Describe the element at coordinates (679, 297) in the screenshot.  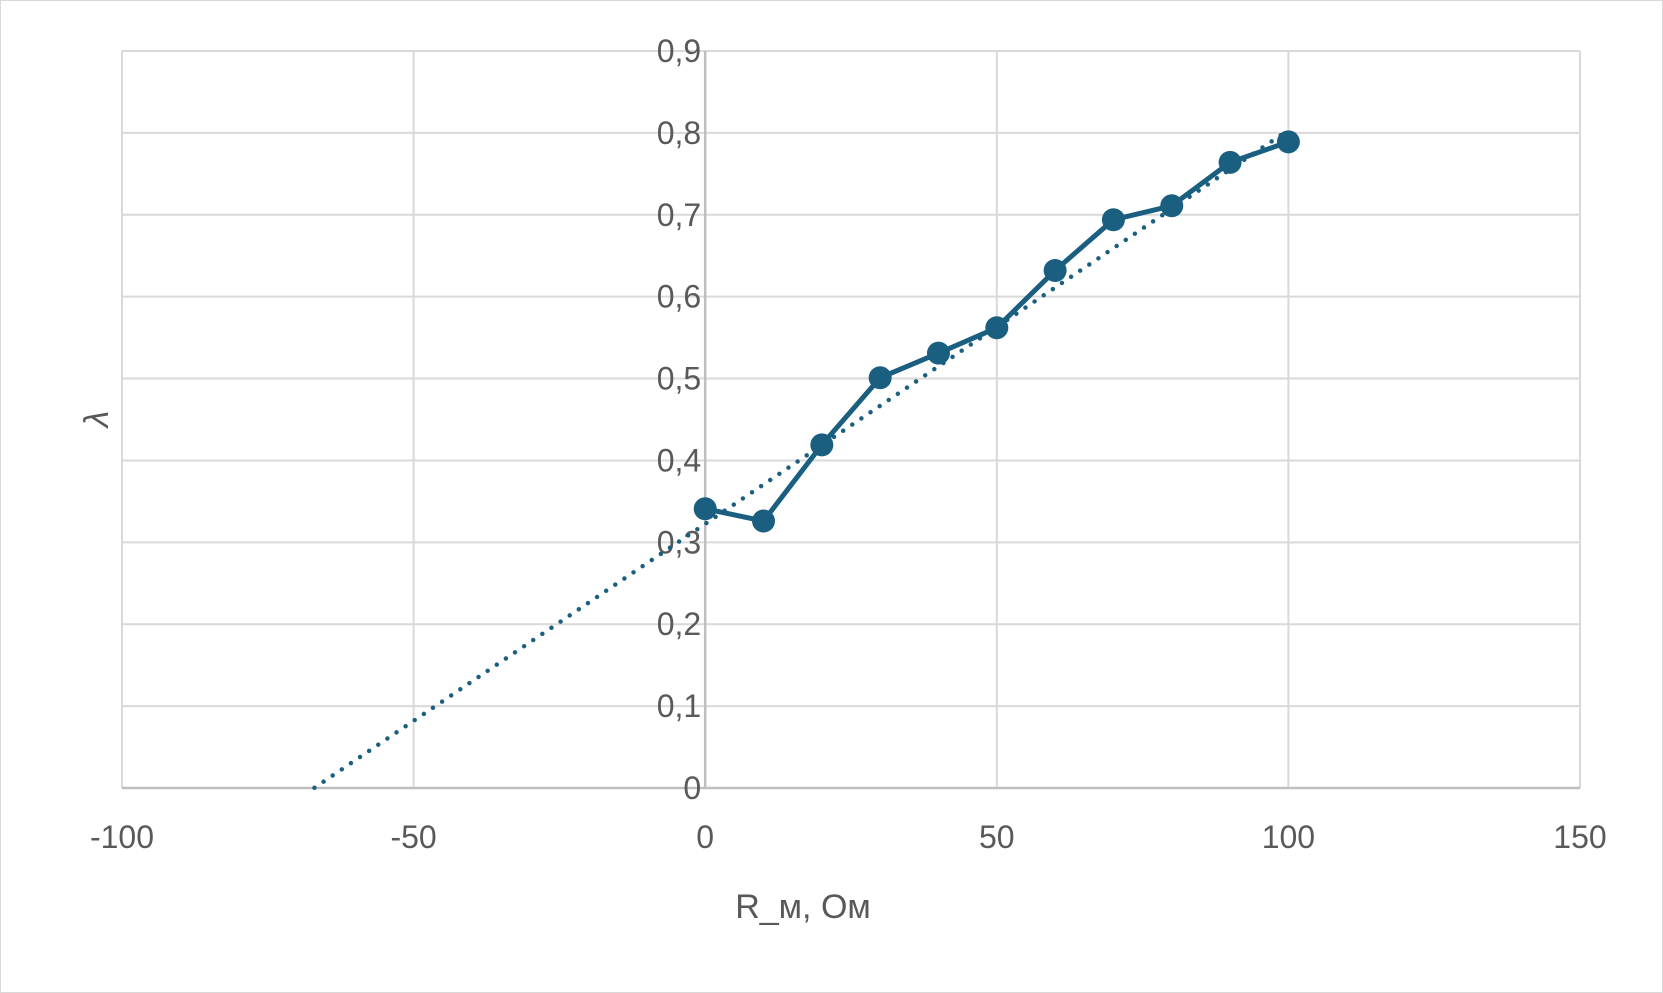
I see `y-tick-label: 0,6` at that location.